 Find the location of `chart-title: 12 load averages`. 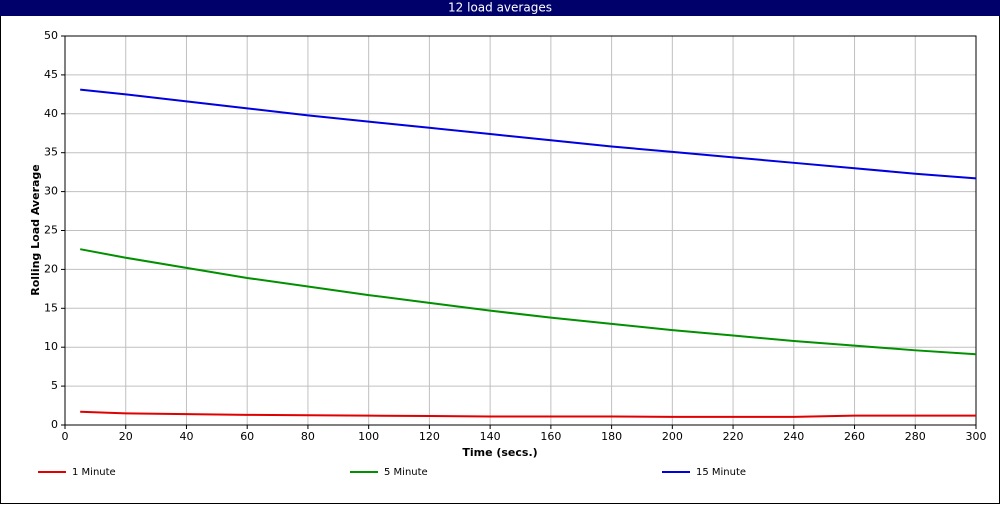

chart-title: 12 load averages is located at coordinates (500, 8).